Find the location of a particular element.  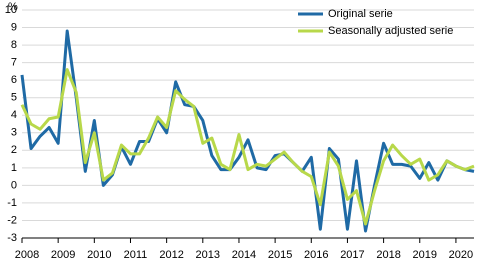

y-tick-label: 1 is located at coordinates (14, 168).